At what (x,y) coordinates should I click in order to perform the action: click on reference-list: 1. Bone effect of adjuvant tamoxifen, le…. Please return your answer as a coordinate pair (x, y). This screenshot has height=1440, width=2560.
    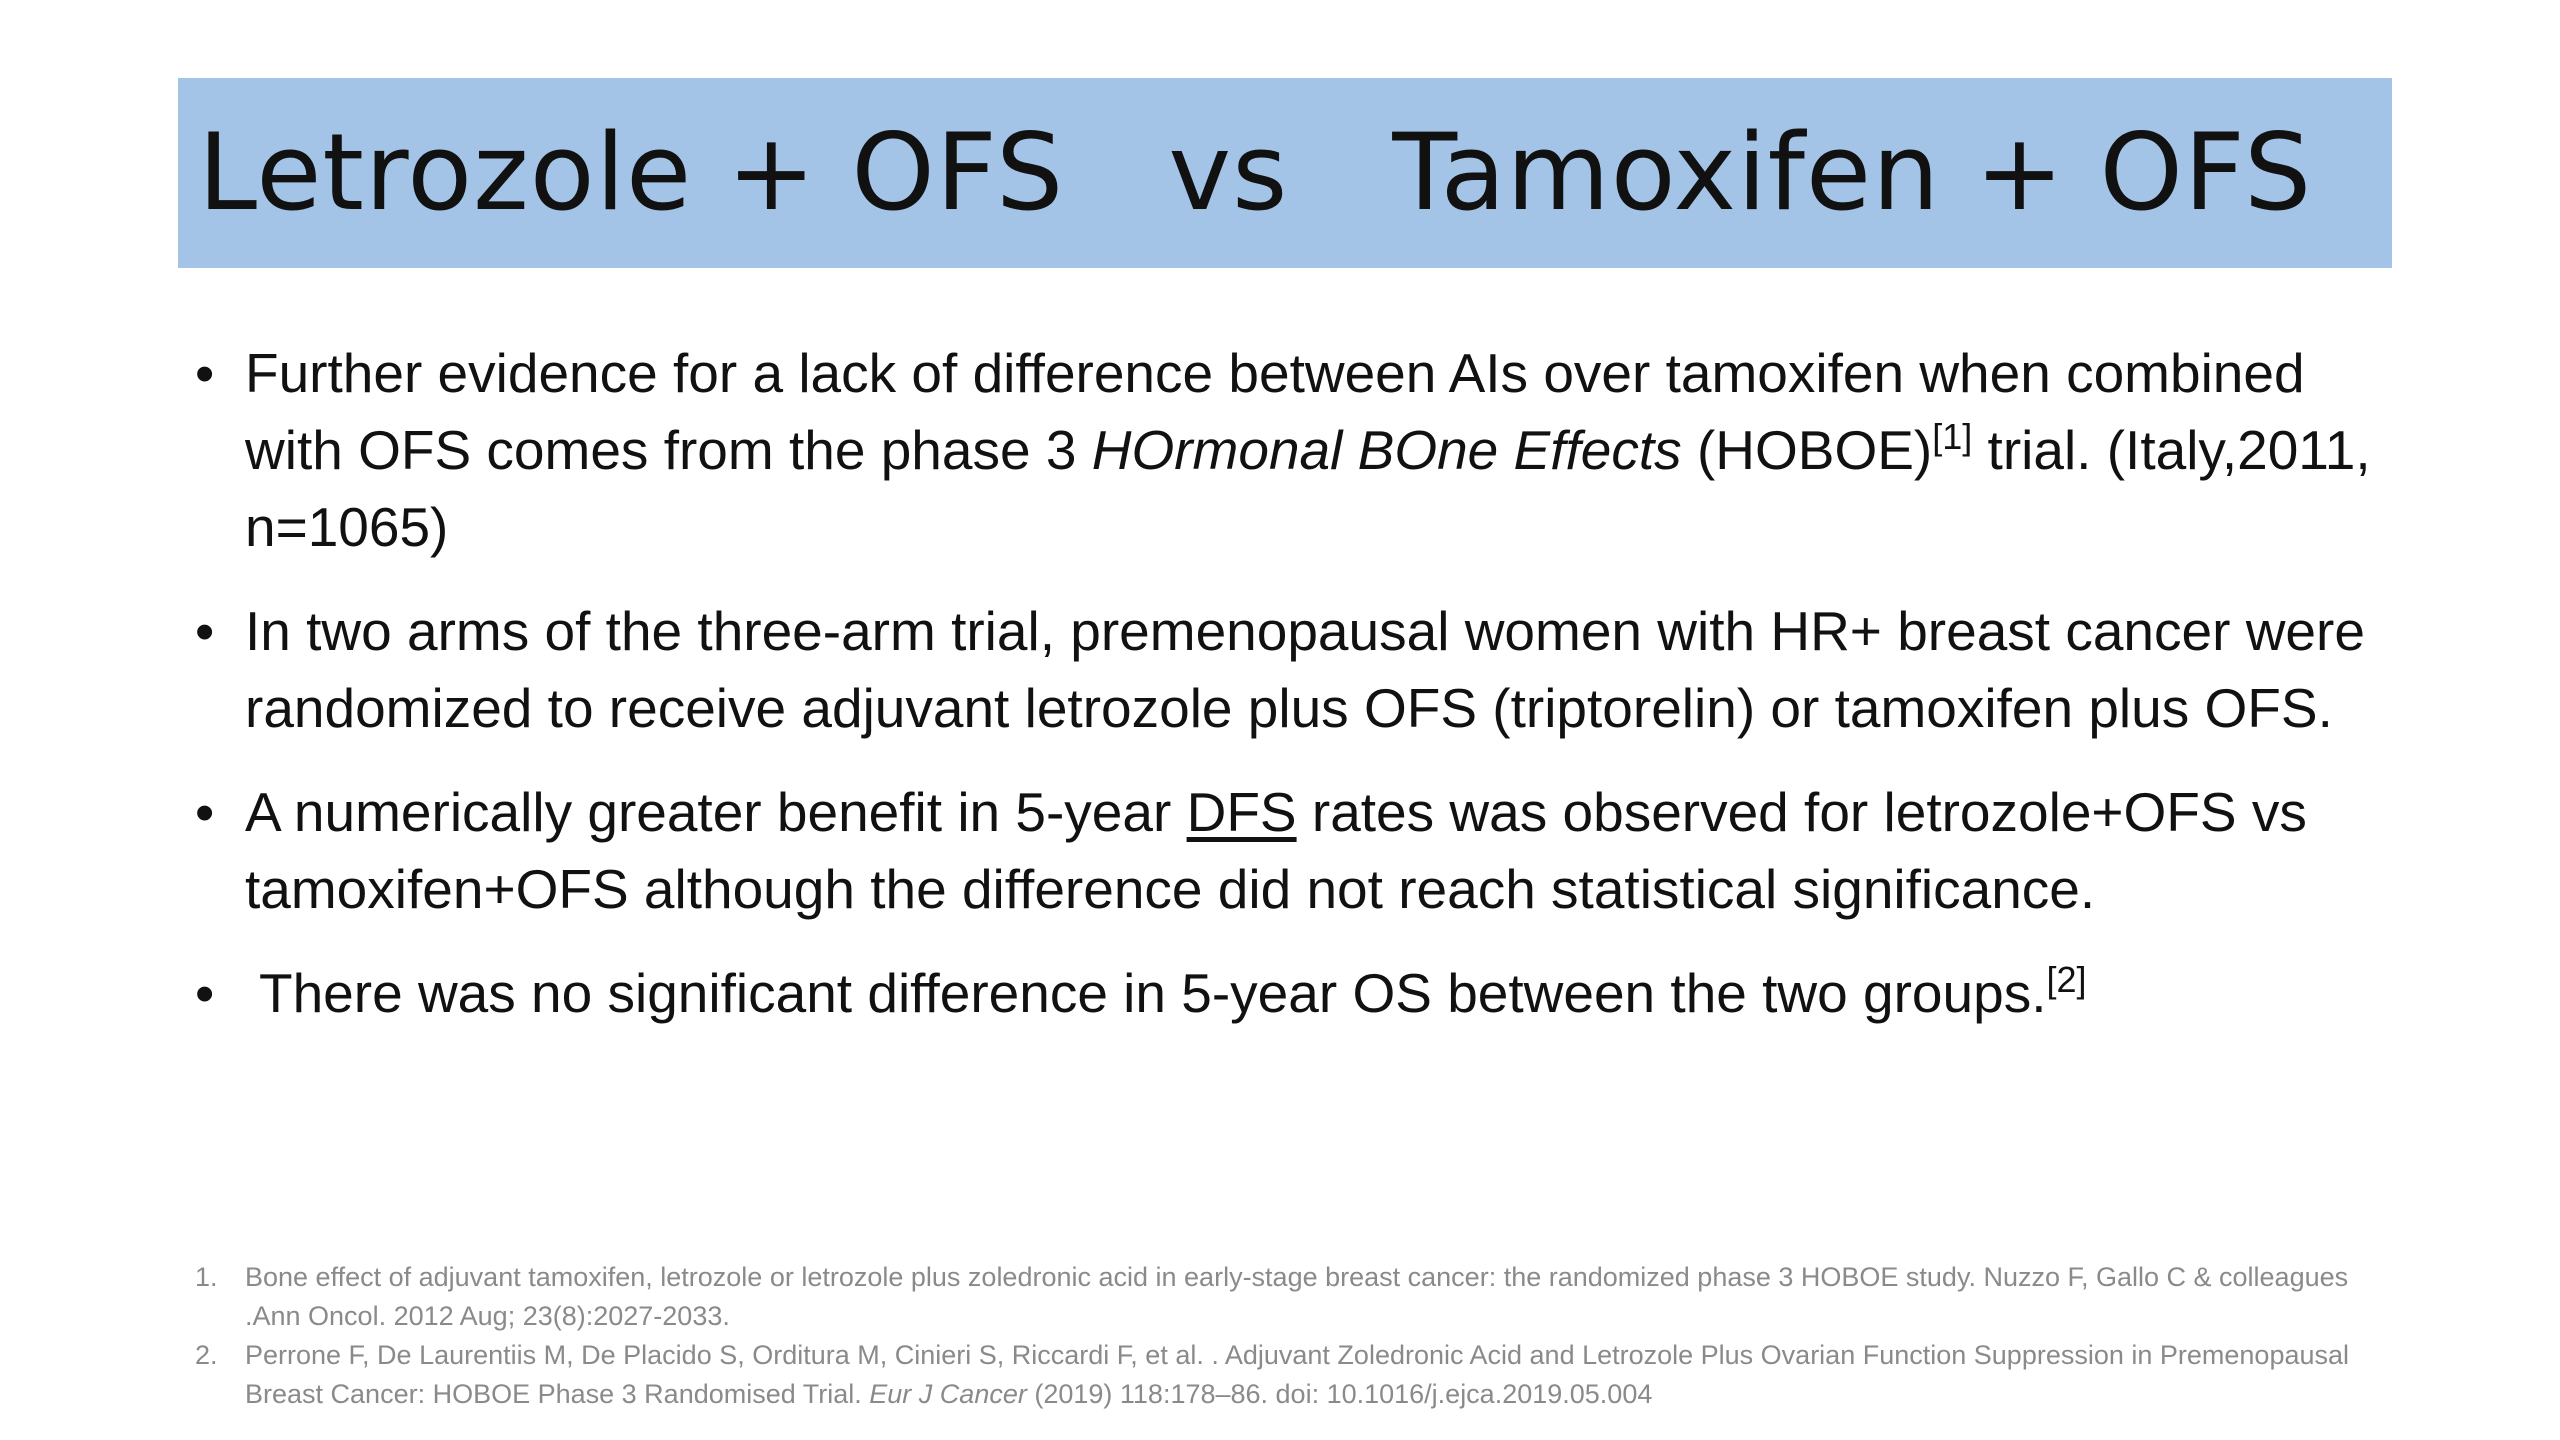
    Looking at the image, I should click on (1290, 1336).